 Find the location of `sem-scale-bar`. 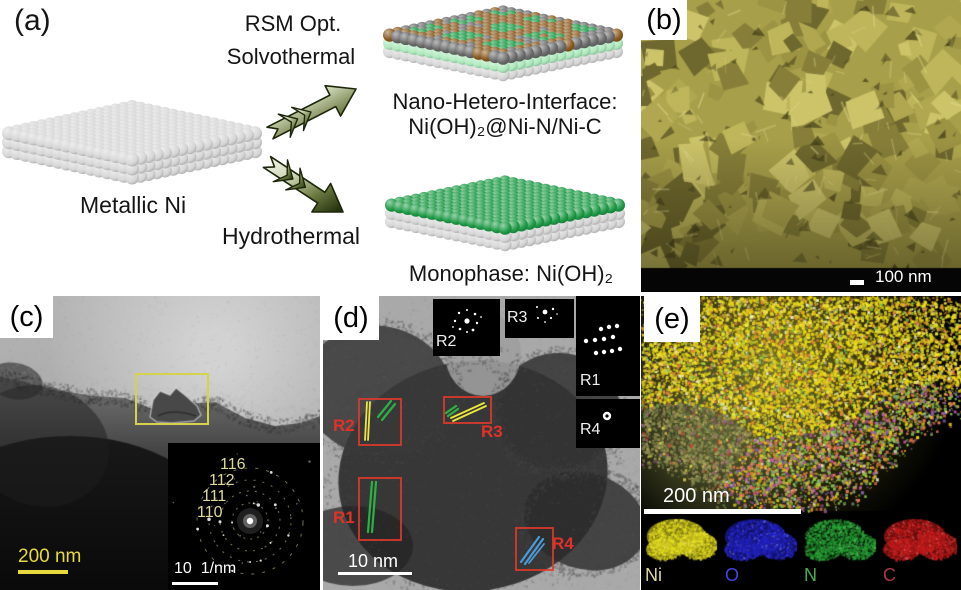

sem-scale-bar is located at coordinates (857, 282).